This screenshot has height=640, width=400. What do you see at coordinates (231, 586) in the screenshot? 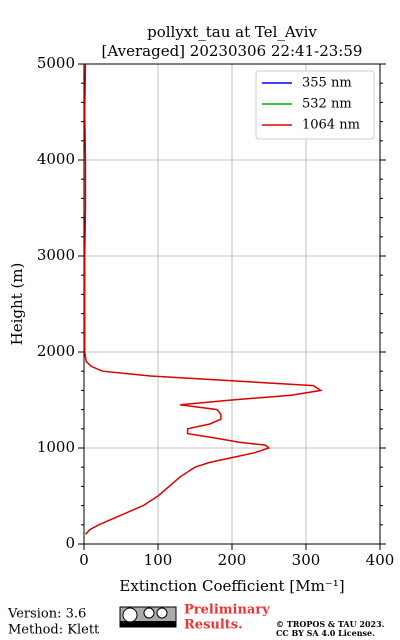
I see `x-axis-label: Extinction Coefficient [Mm⁻¹]` at bounding box center [231, 586].